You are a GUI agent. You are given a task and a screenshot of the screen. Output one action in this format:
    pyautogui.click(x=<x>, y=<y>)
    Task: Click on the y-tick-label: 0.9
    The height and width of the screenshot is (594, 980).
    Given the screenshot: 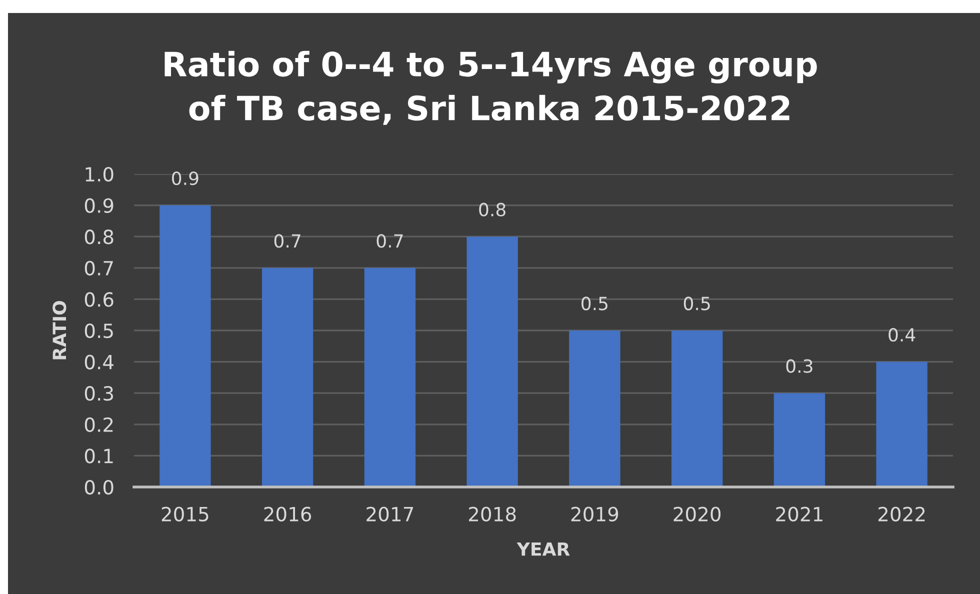 What is the action you would take?
    pyautogui.click(x=99, y=205)
    